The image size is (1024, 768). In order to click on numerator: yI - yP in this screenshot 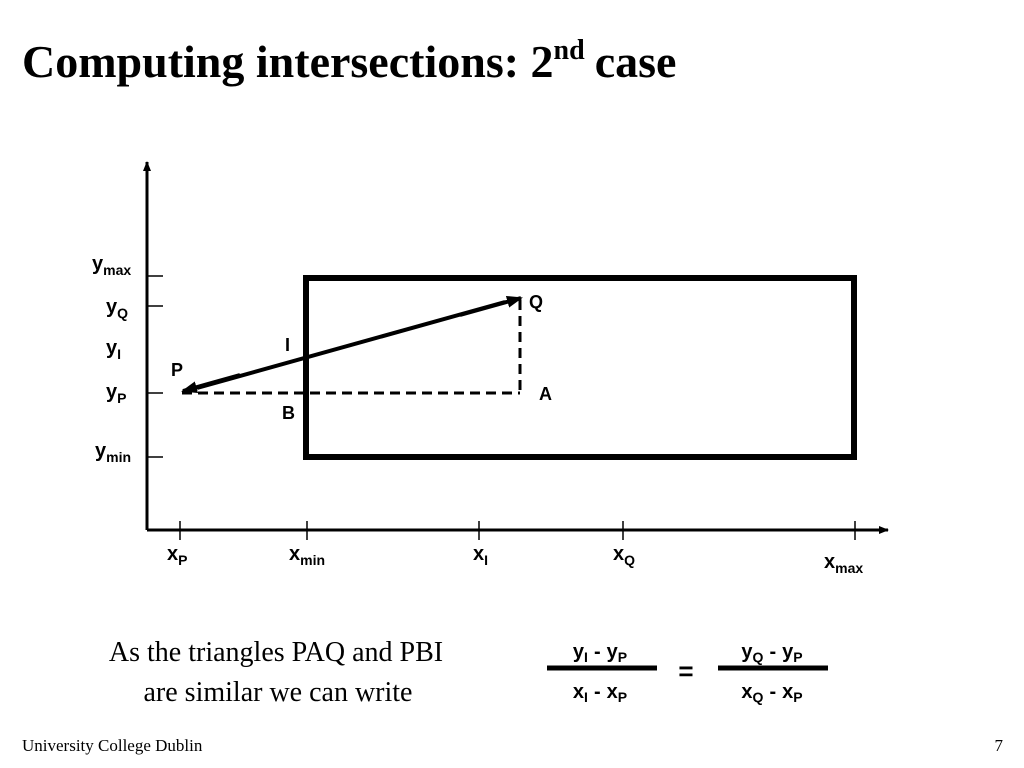, I will do `click(600, 653)`.